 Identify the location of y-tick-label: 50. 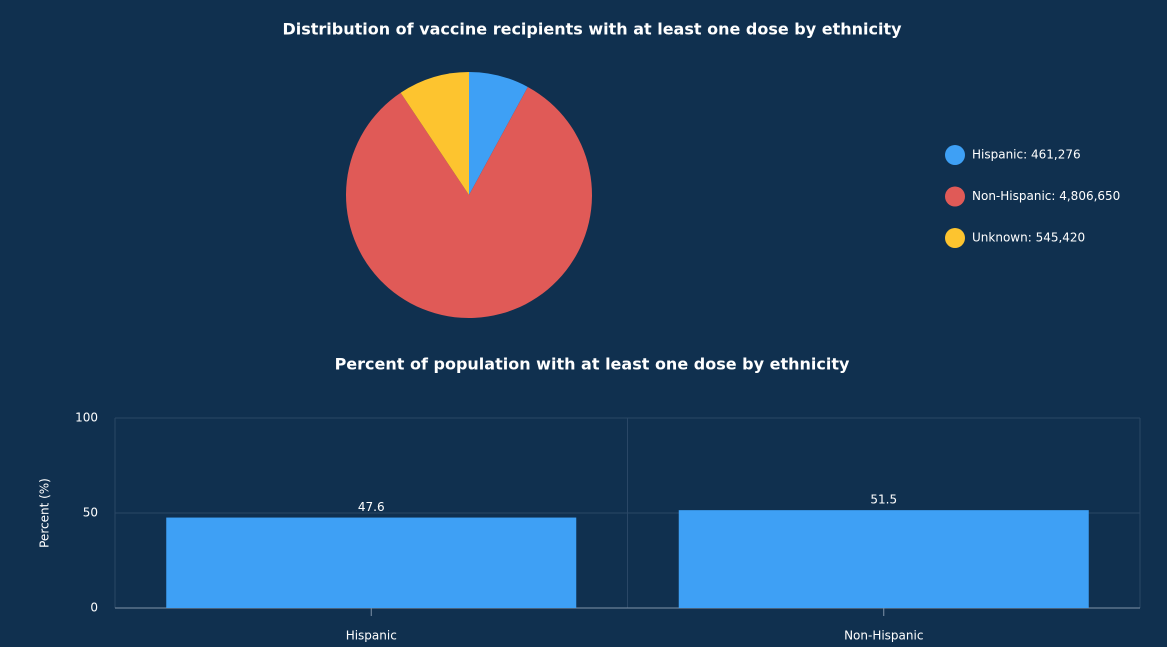
(90, 513).